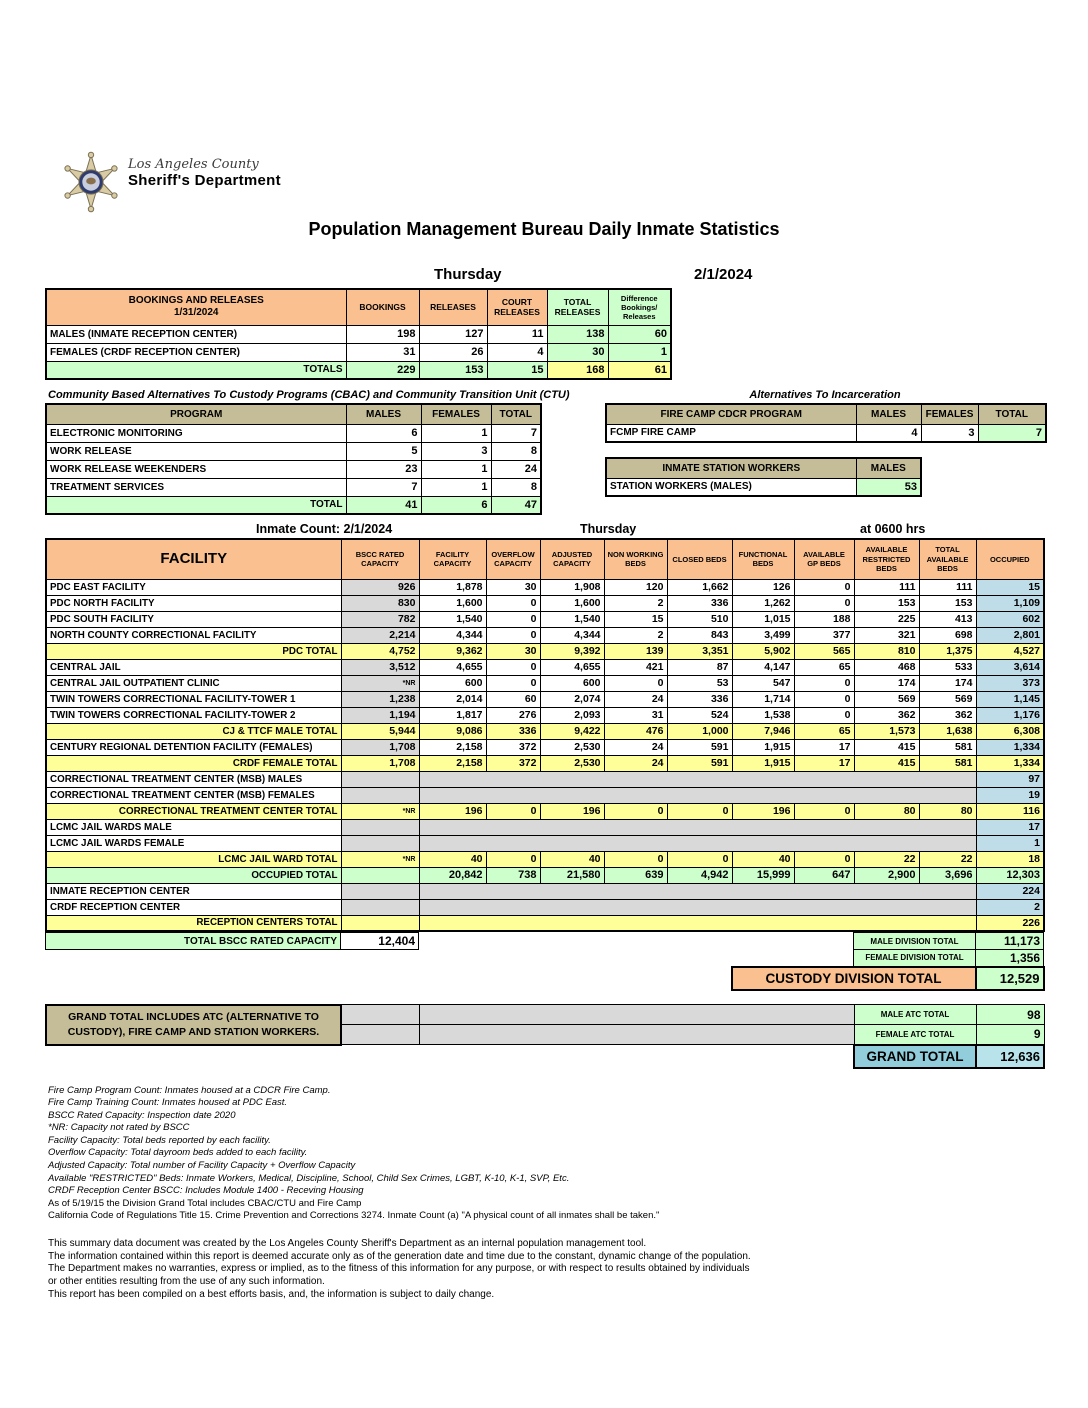  I want to click on cell: 413, so click(947, 619).